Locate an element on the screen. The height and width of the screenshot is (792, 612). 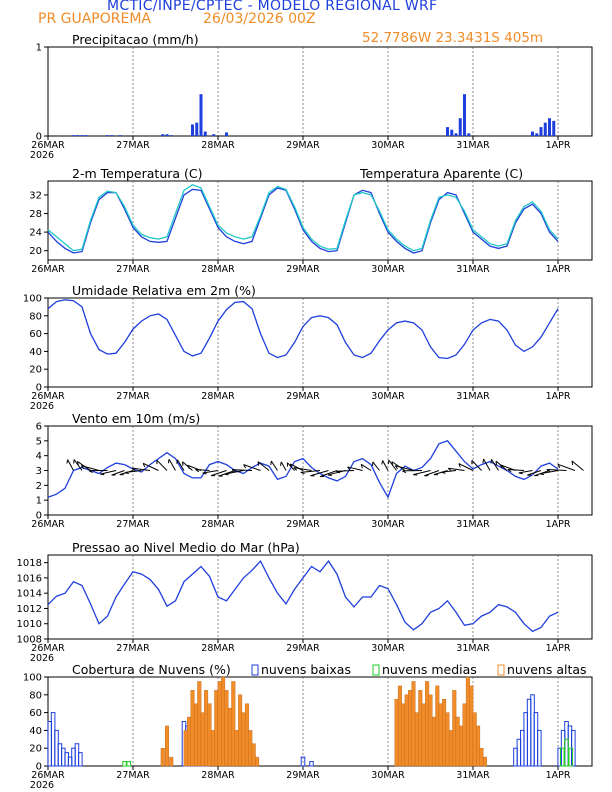
y-tick-label: 60 is located at coordinates (35, 713).